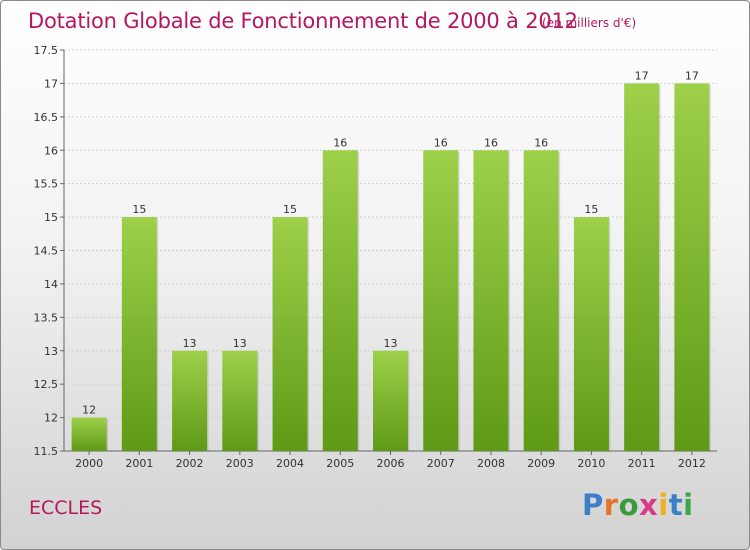 The image size is (750, 550). Describe the element at coordinates (340, 463) in the screenshot. I see `x-tick-label: 2005` at that location.